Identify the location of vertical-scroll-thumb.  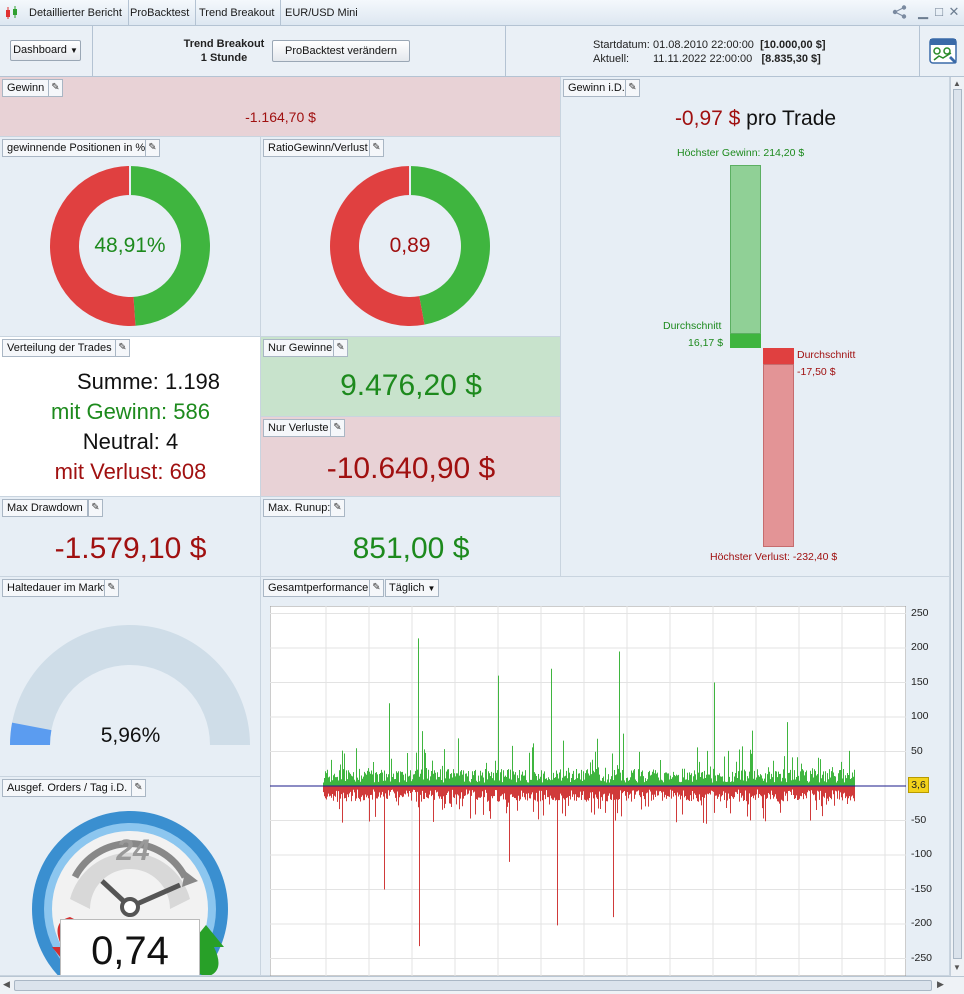
(957, 524).